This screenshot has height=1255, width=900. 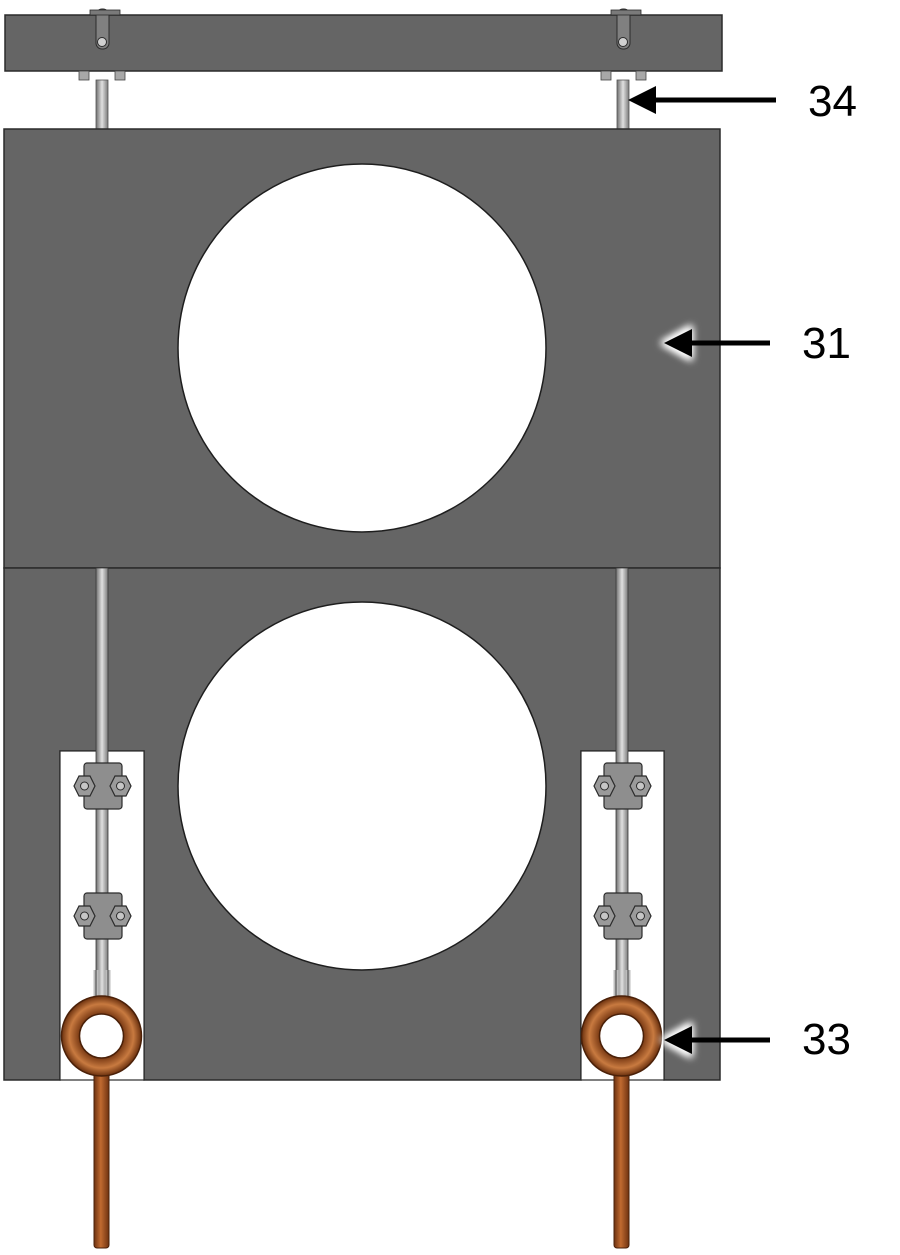 What do you see at coordinates (826, 343) in the screenshot?
I see `callout-label-31: 31` at bounding box center [826, 343].